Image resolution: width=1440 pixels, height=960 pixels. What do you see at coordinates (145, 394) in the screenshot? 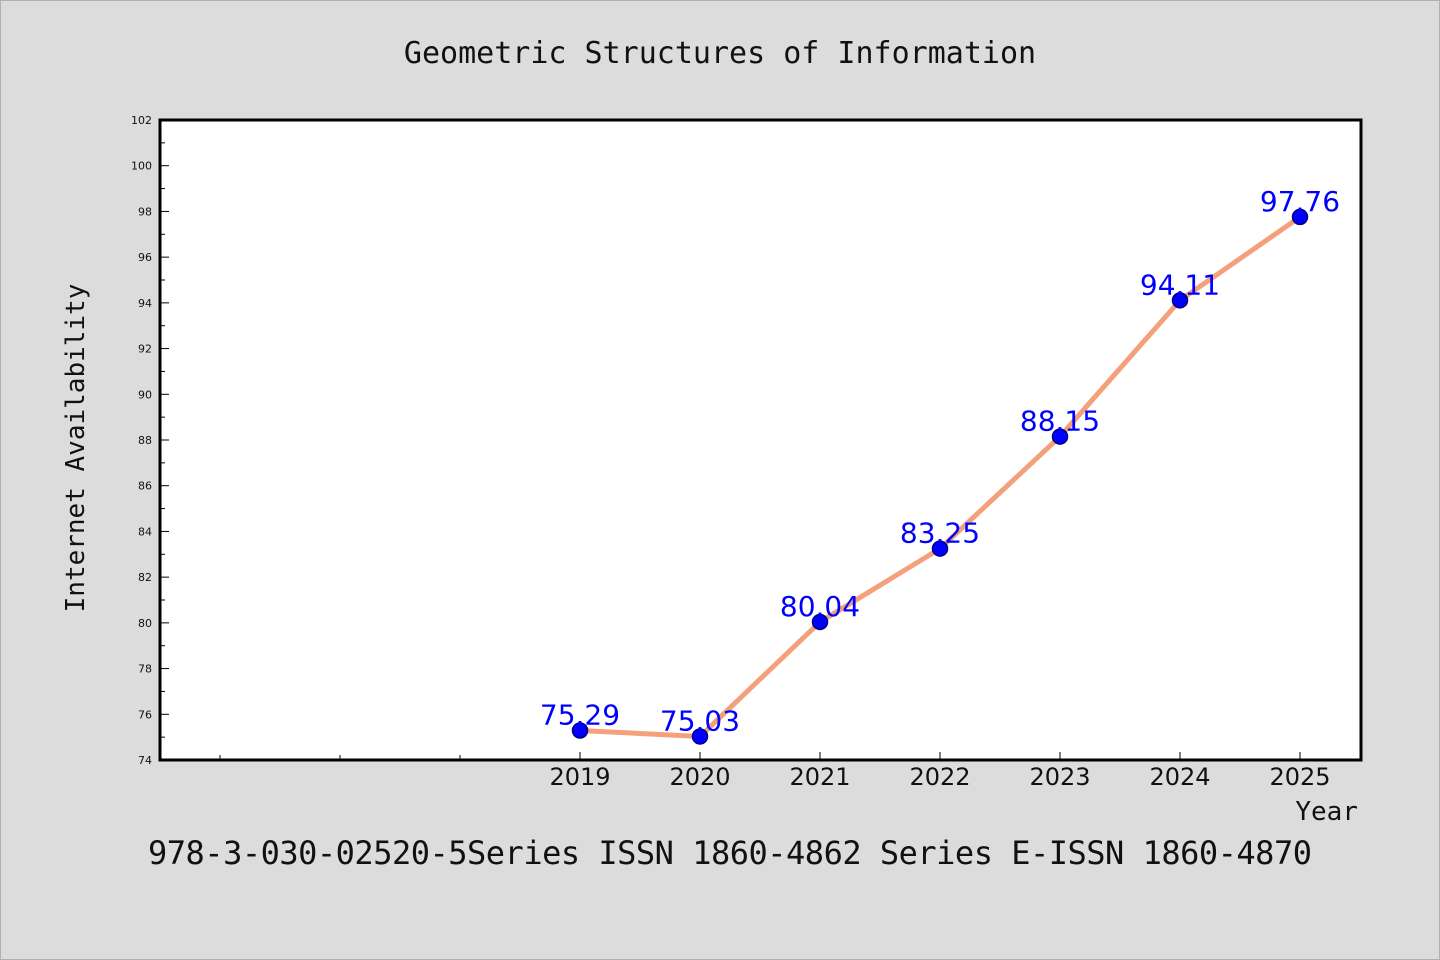
I see `y-tick-label: 90` at bounding box center [145, 394].